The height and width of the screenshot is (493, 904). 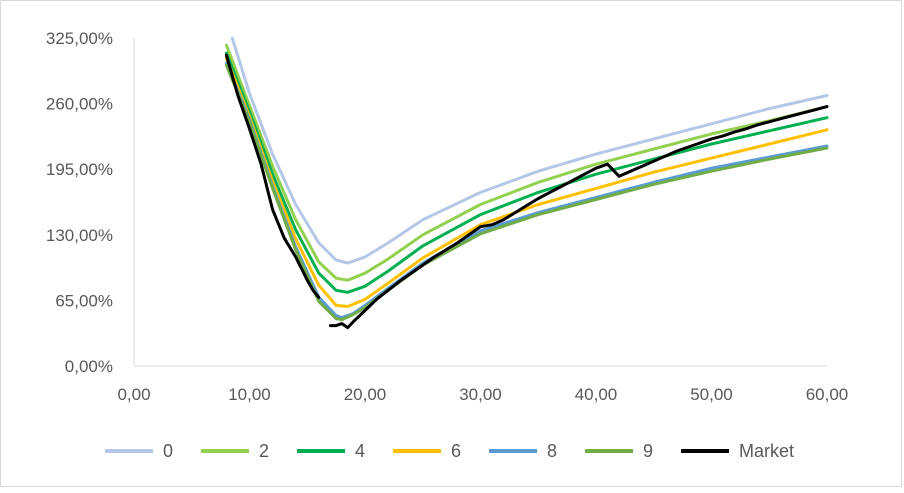 What do you see at coordinates (365, 394) in the screenshot?
I see `x-tick-label: 20,00` at bounding box center [365, 394].